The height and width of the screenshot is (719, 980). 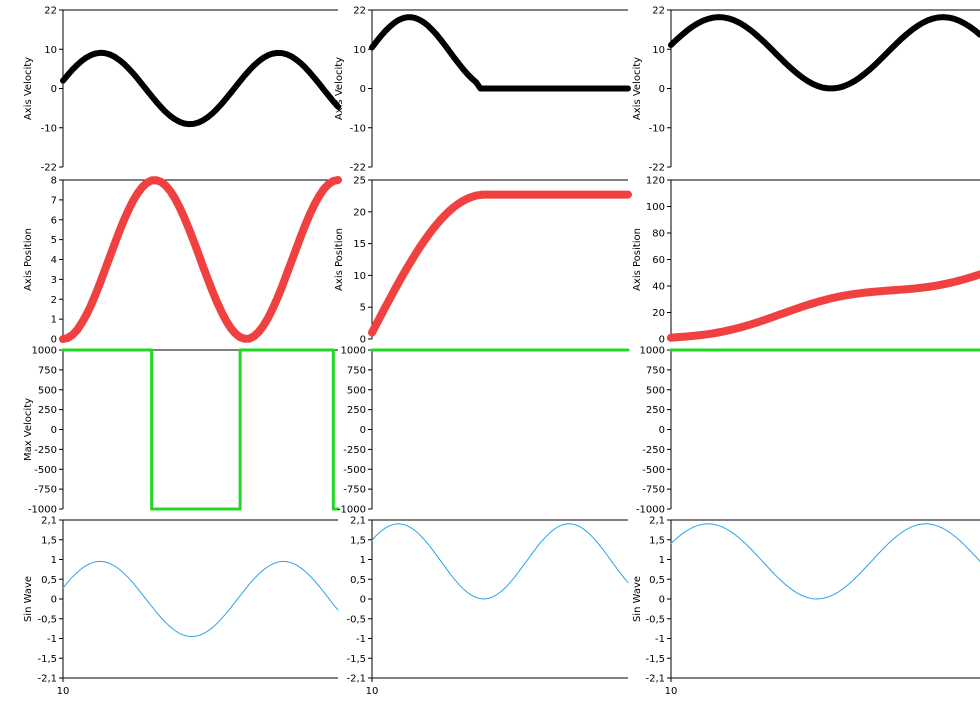 What do you see at coordinates (54, 280) in the screenshot?
I see `y-tick-label: 3` at bounding box center [54, 280].